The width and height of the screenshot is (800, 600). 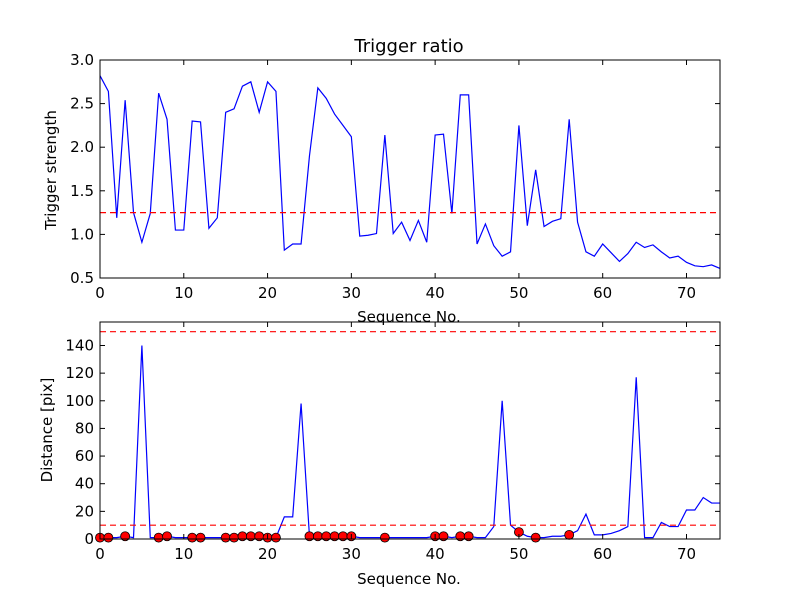 I want to click on y-tick-label: 0.5, so click(x=82, y=278).